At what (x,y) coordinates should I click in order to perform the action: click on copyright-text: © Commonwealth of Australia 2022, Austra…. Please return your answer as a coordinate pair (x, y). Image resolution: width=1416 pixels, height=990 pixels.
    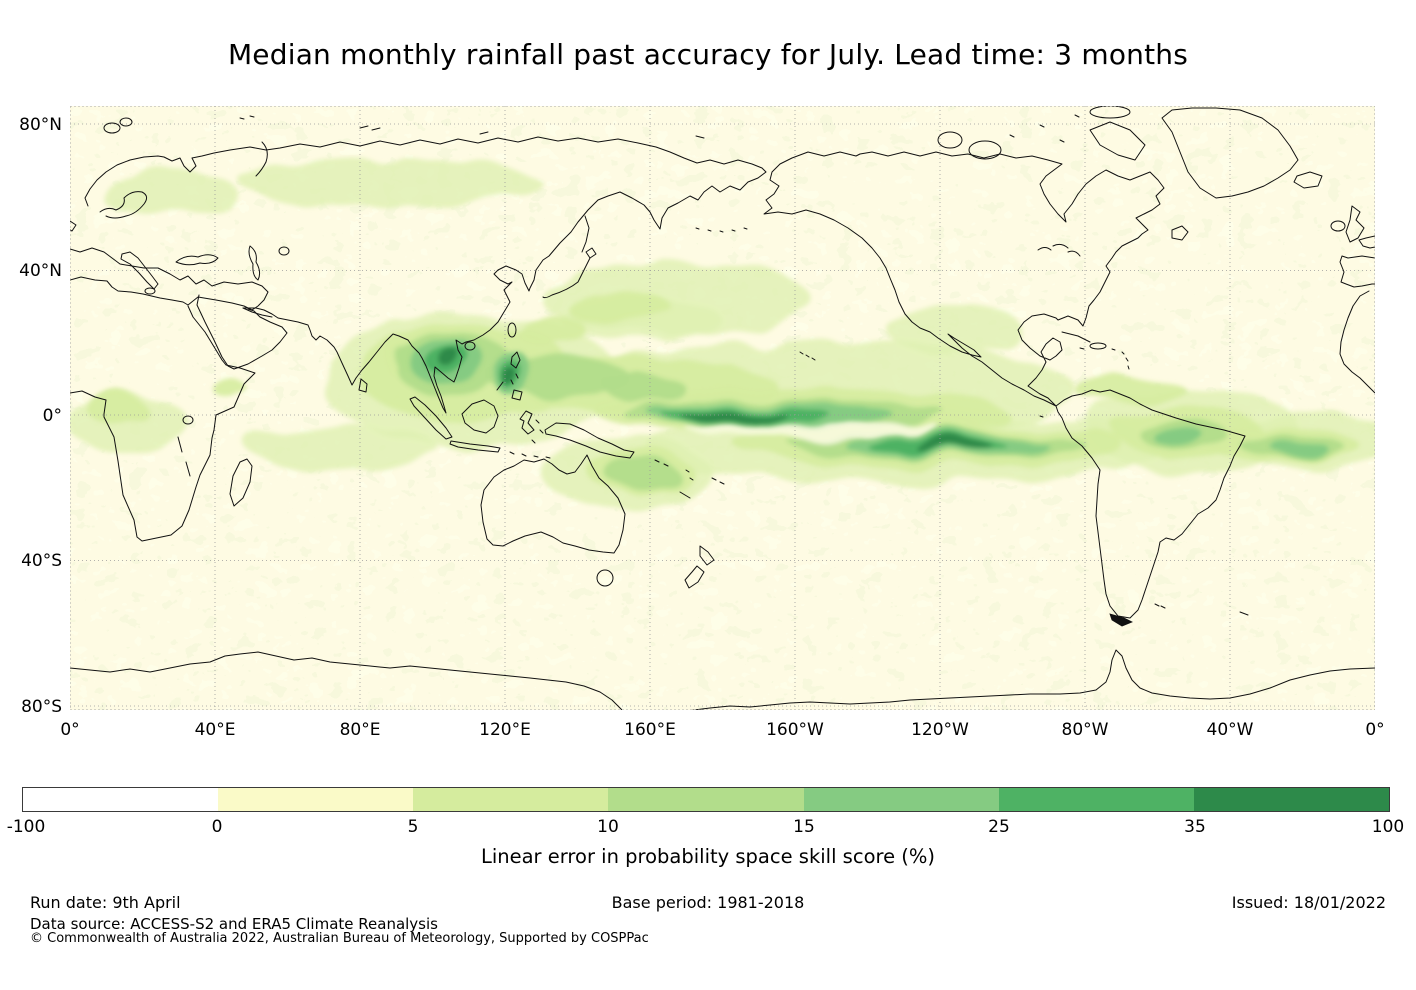
    Looking at the image, I should click on (339, 938).